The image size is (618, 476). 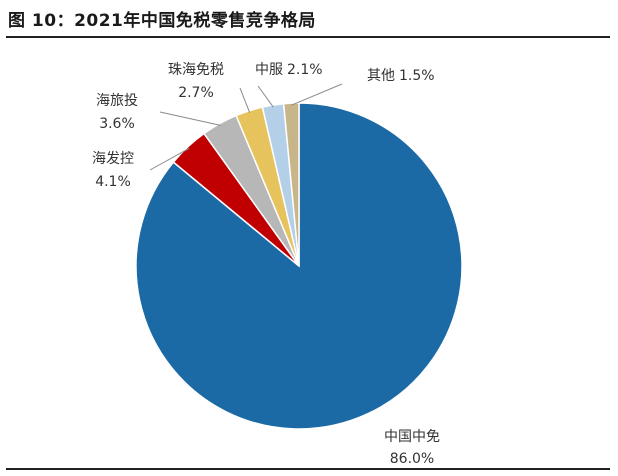 I want to click on leader-lines, so click(x=246, y=127).